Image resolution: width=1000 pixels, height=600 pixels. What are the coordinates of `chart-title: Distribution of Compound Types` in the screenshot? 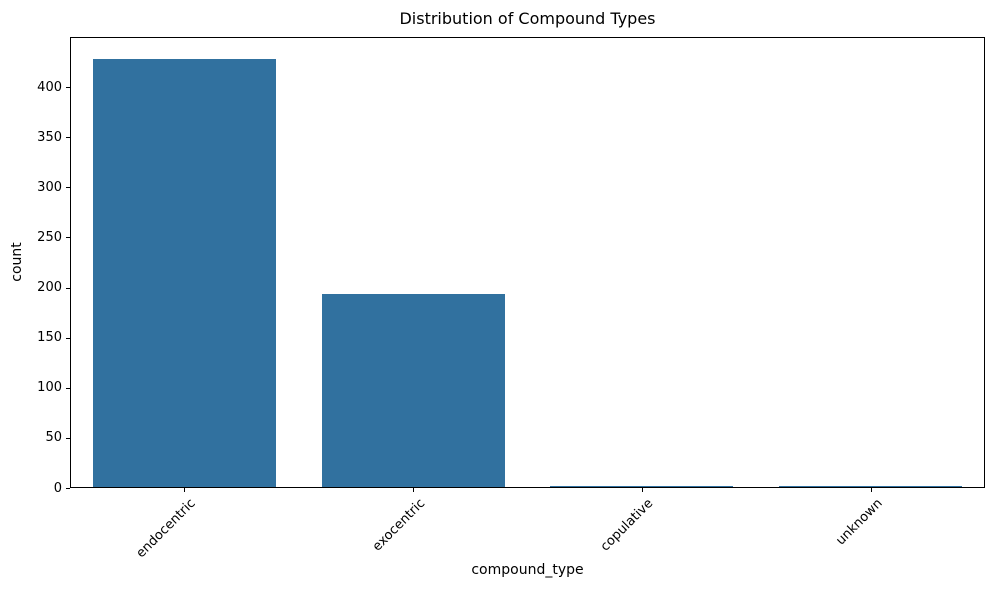 It's located at (527, 18).